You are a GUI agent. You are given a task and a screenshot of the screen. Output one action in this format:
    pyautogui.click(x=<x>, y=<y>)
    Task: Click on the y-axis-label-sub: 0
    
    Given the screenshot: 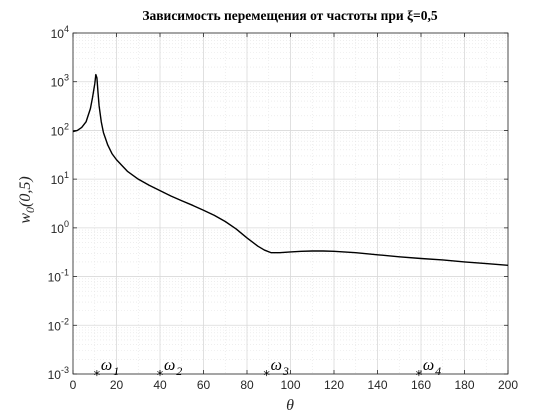 What is the action you would take?
    pyautogui.click(x=30, y=210)
    